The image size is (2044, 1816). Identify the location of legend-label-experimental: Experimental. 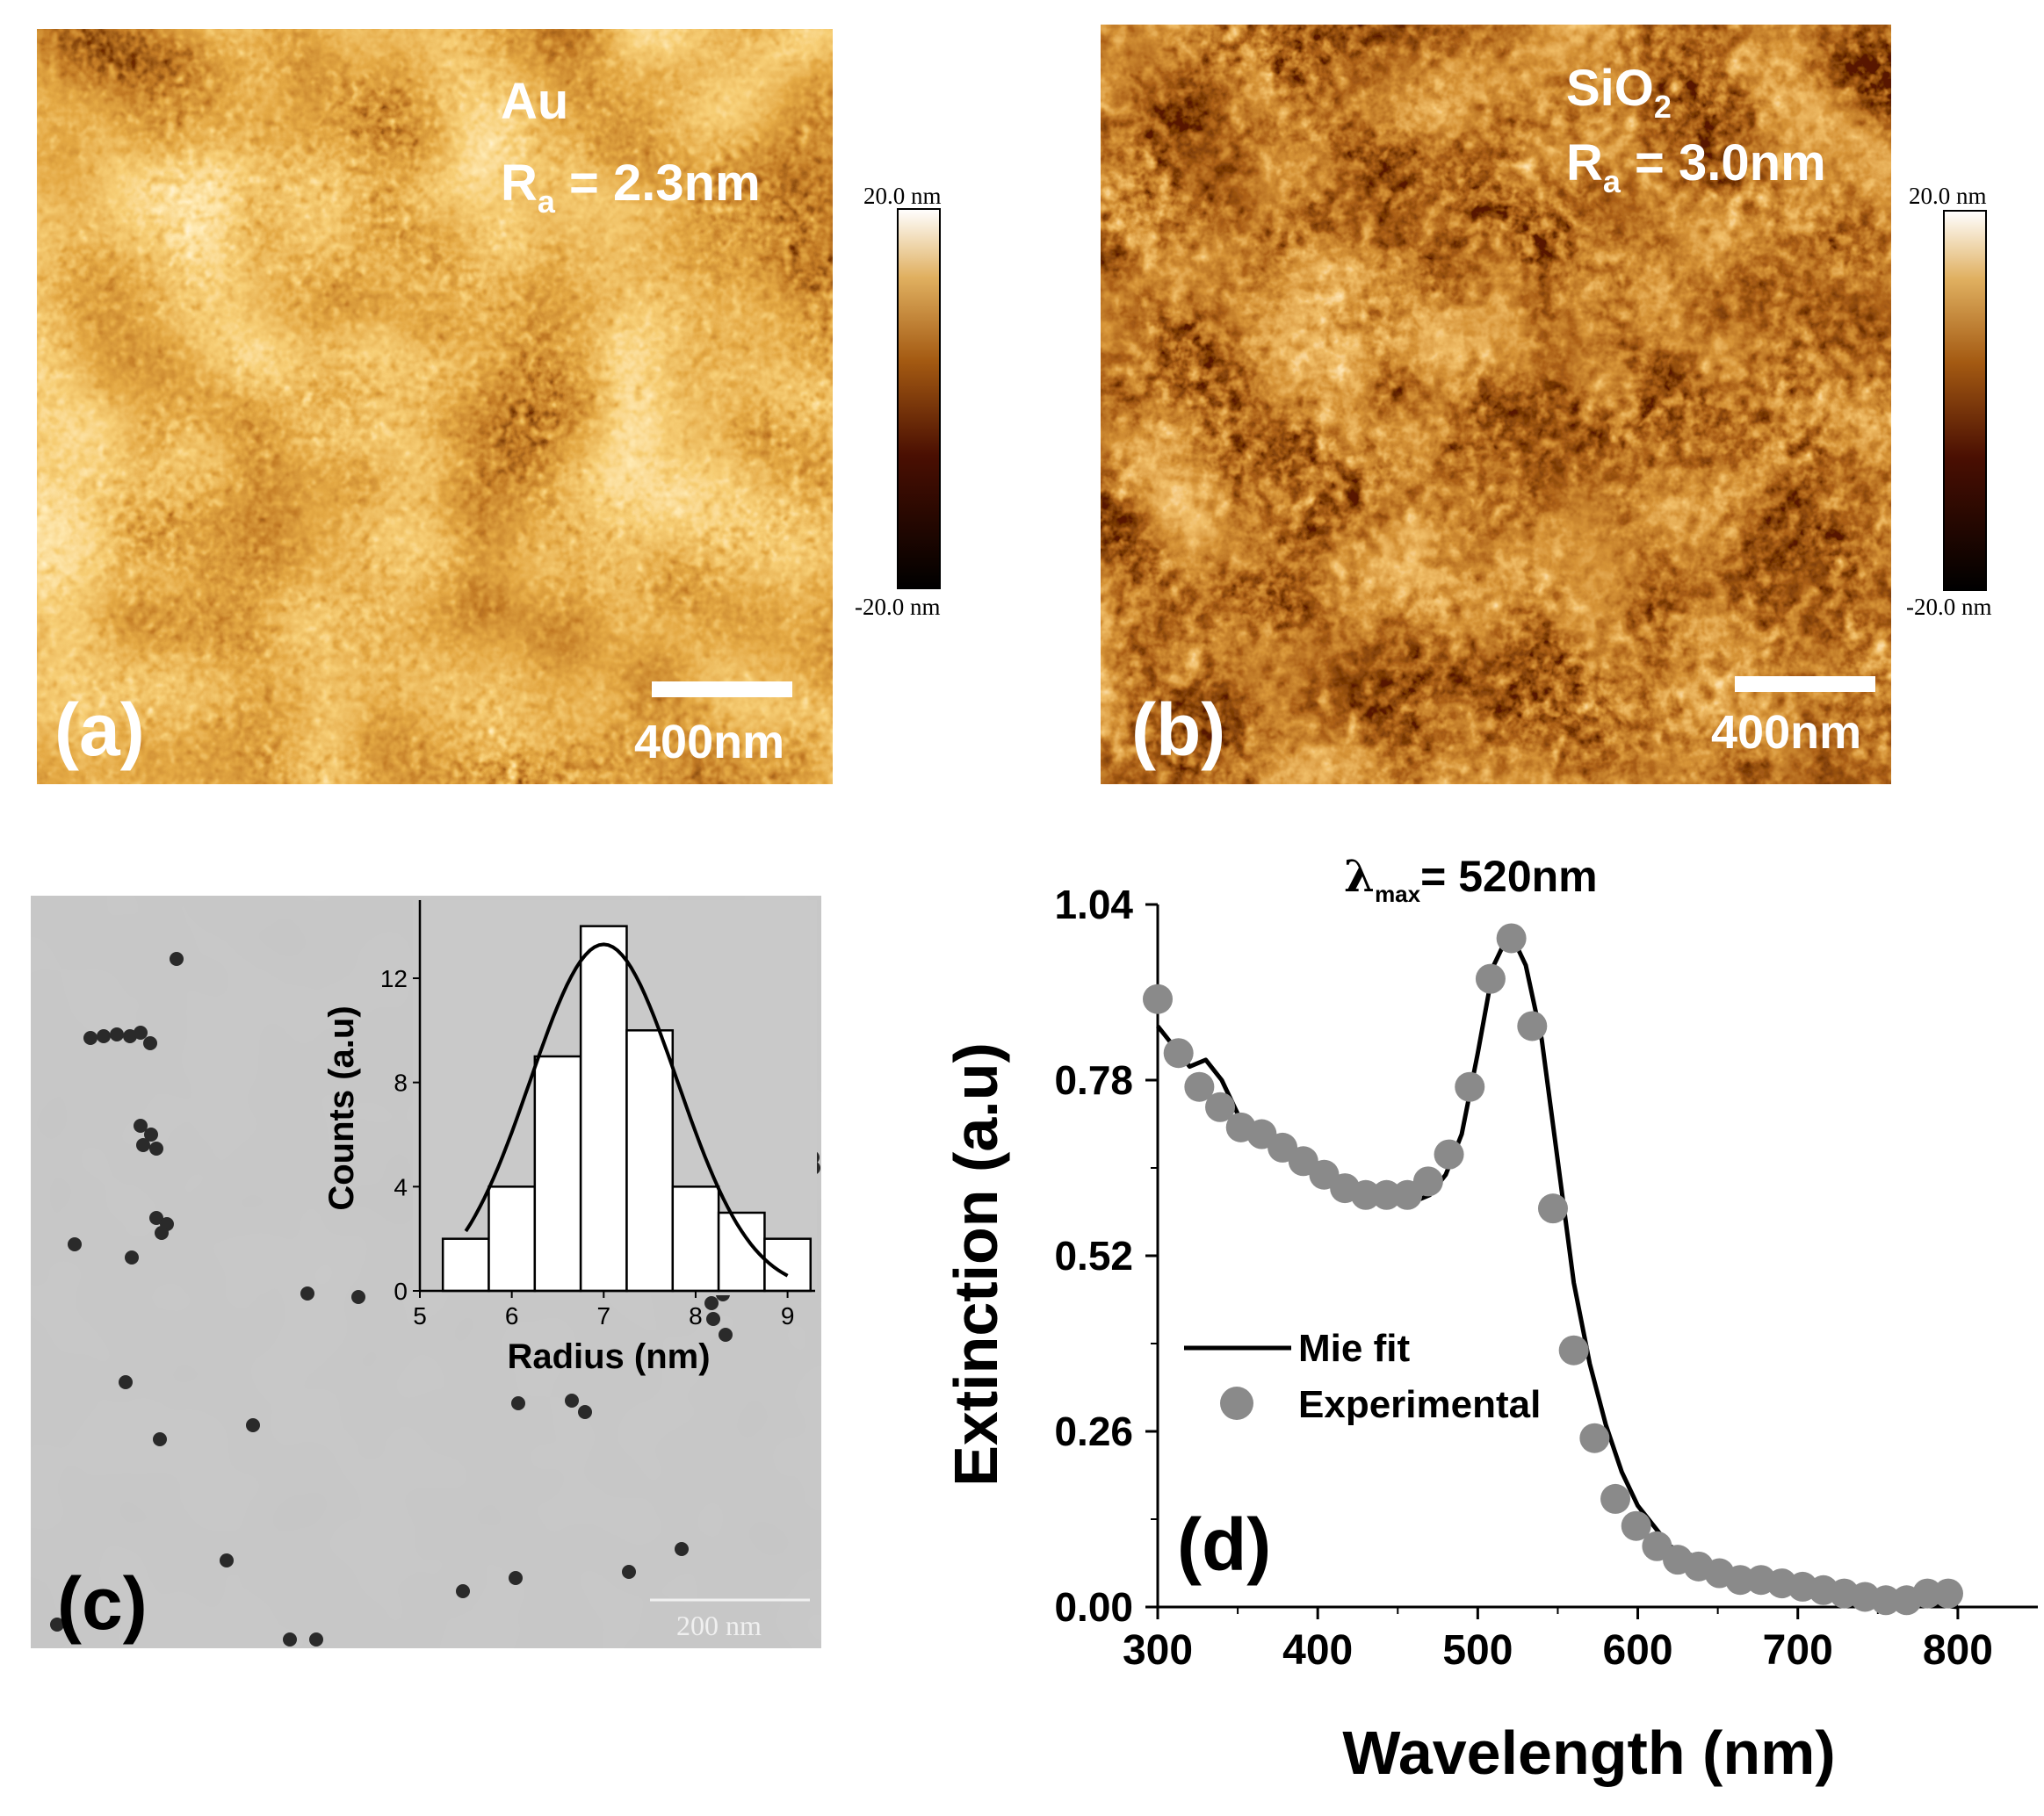
(1420, 1404).